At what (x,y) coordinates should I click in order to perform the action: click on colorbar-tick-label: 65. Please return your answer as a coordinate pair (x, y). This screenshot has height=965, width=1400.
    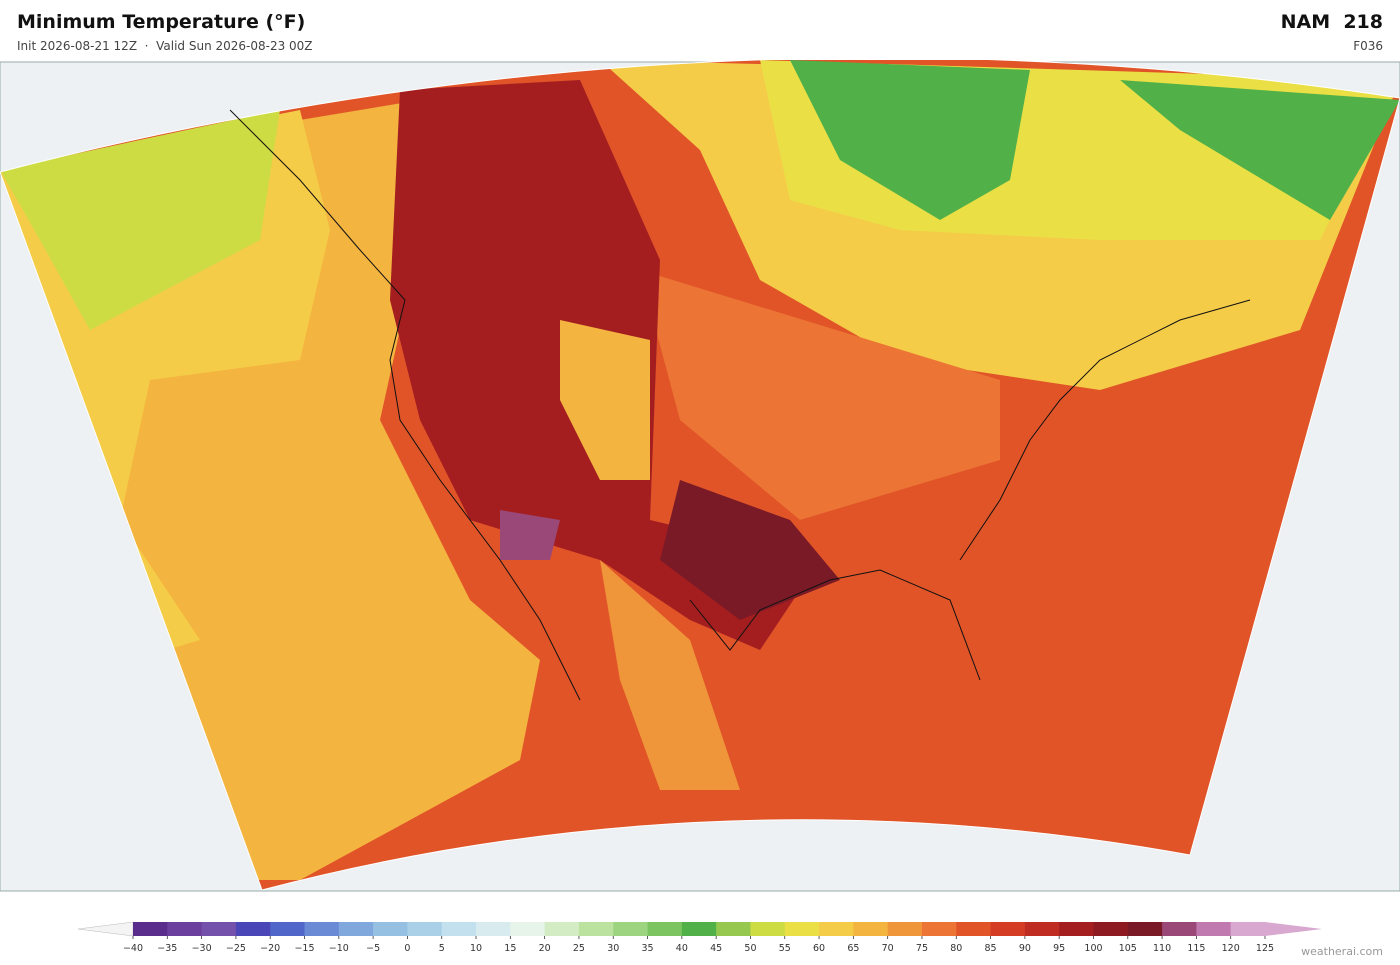
    Looking at the image, I should click on (853, 948).